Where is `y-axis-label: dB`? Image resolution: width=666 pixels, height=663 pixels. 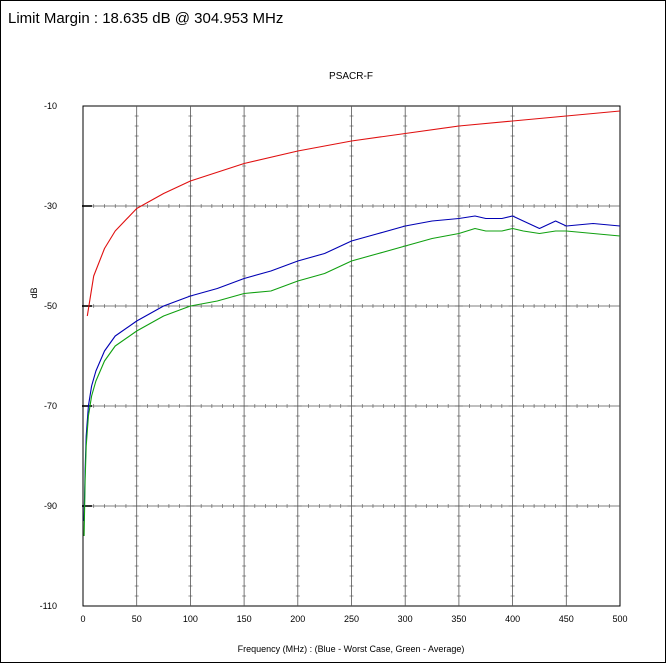 y-axis-label: dB is located at coordinates (34, 292).